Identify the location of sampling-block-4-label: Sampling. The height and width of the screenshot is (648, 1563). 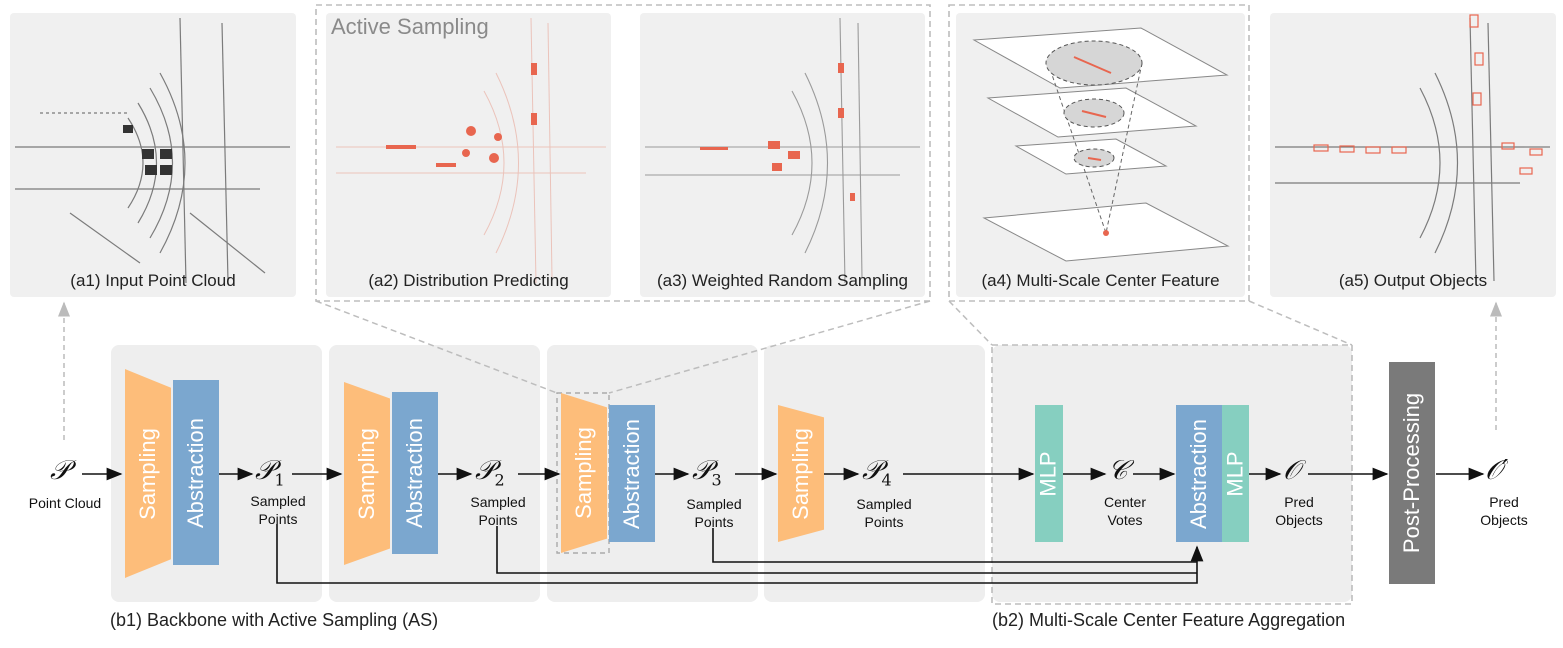
(800, 473).